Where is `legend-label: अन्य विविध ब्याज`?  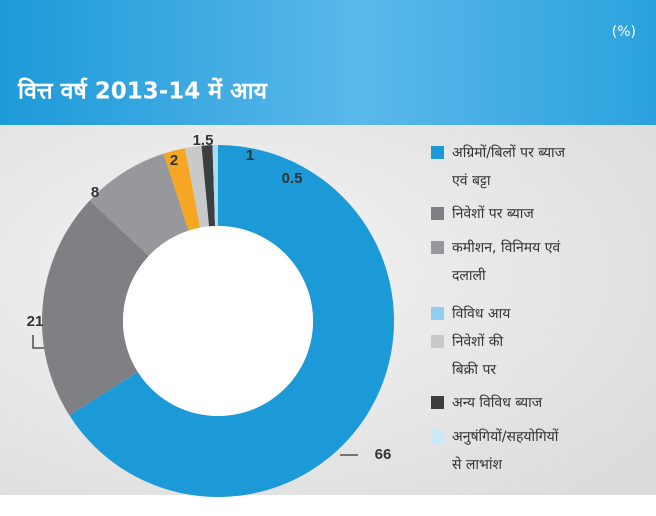
legend-label: अन्य विविध ब्याज is located at coordinates (497, 402).